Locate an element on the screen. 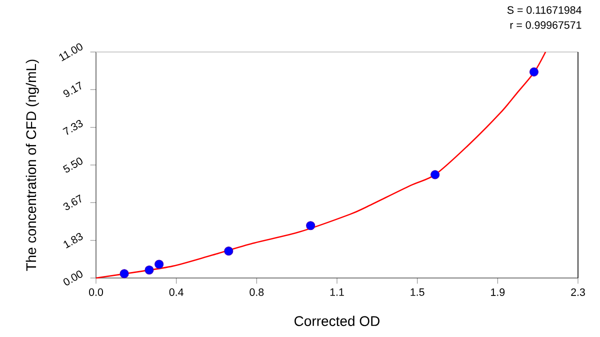  x-tick-label: 2.3 is located at coordinates (578, 292).